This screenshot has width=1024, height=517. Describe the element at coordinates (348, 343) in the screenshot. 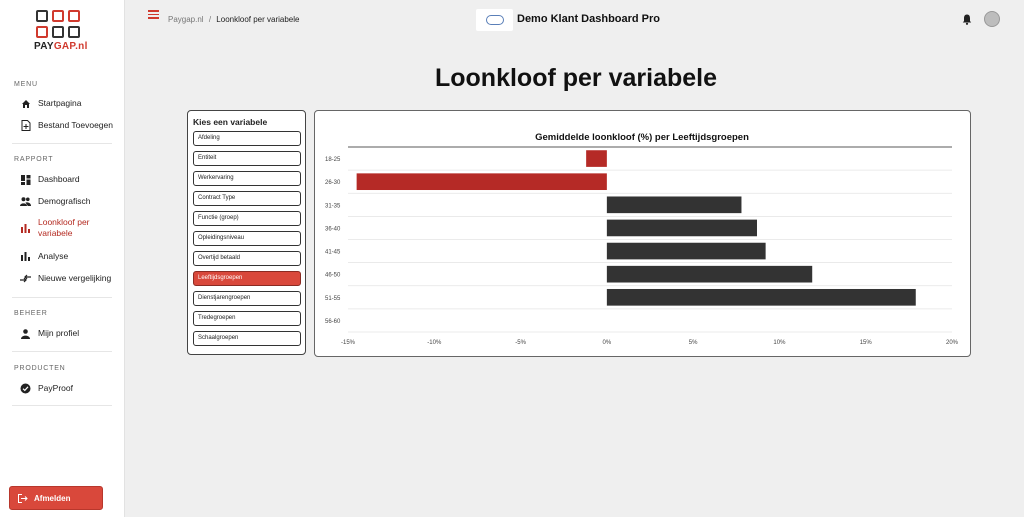

I see `x-tick-label: -15%` at that location.